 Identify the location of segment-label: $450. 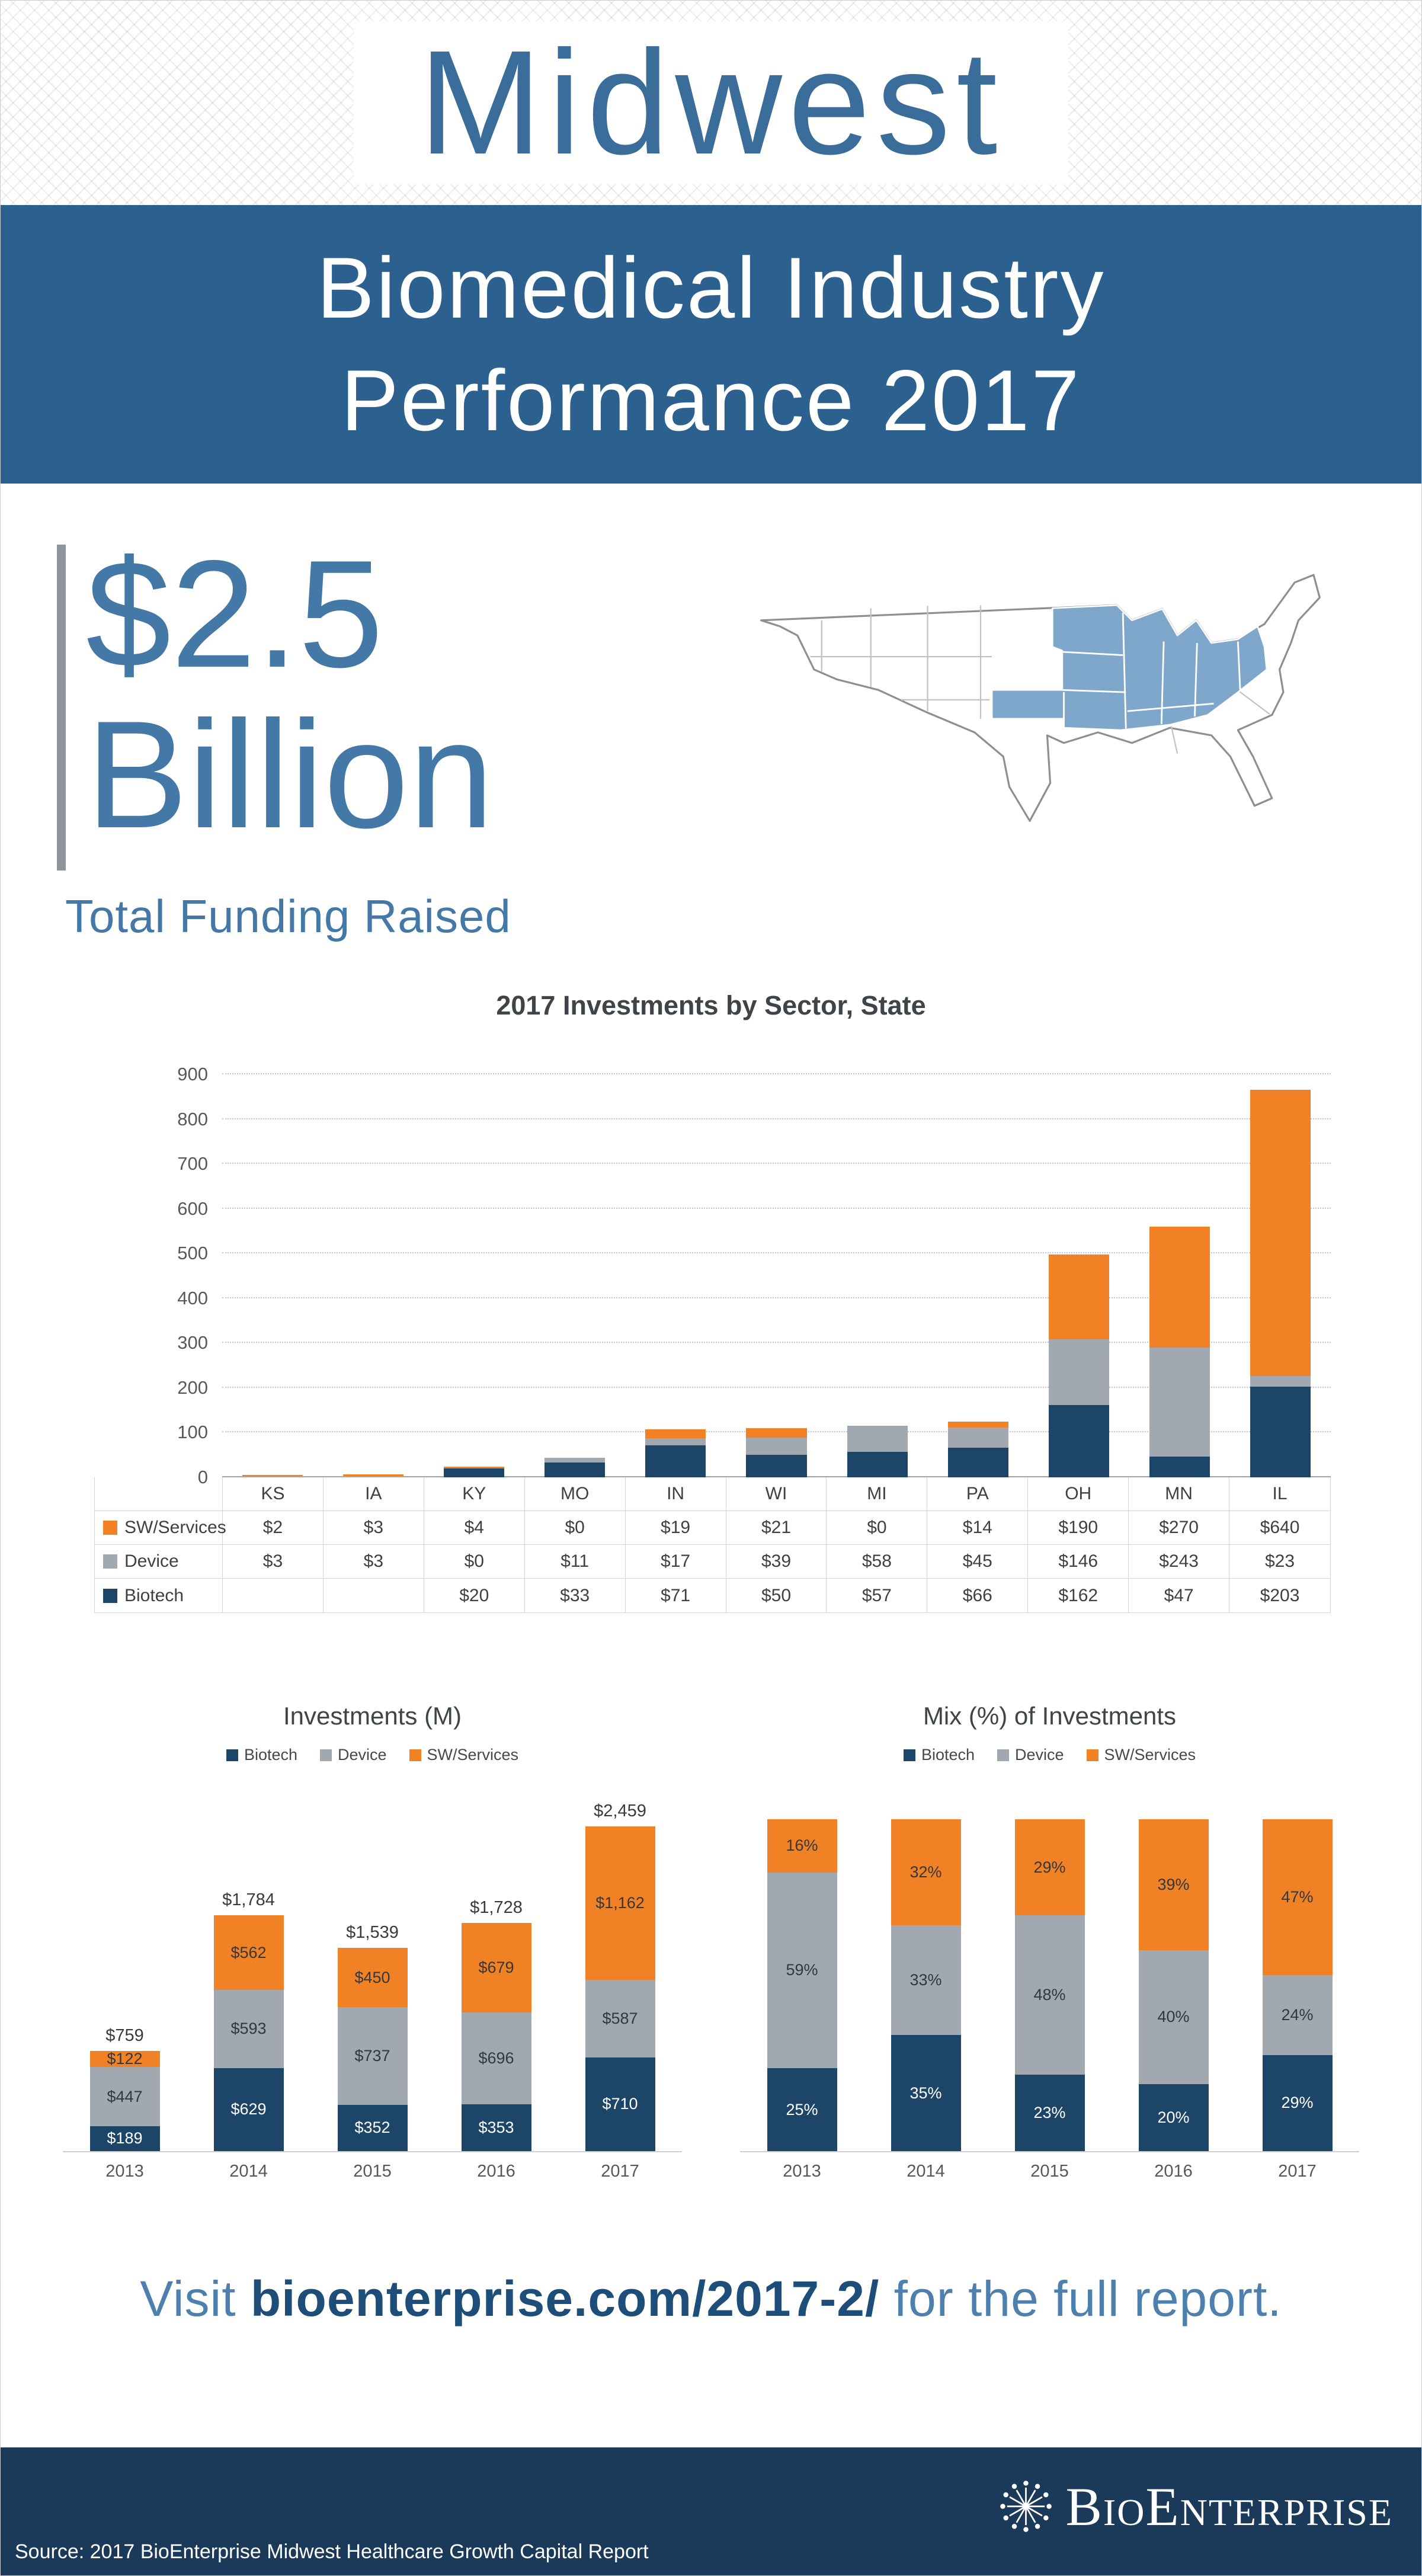
(372, 1977).